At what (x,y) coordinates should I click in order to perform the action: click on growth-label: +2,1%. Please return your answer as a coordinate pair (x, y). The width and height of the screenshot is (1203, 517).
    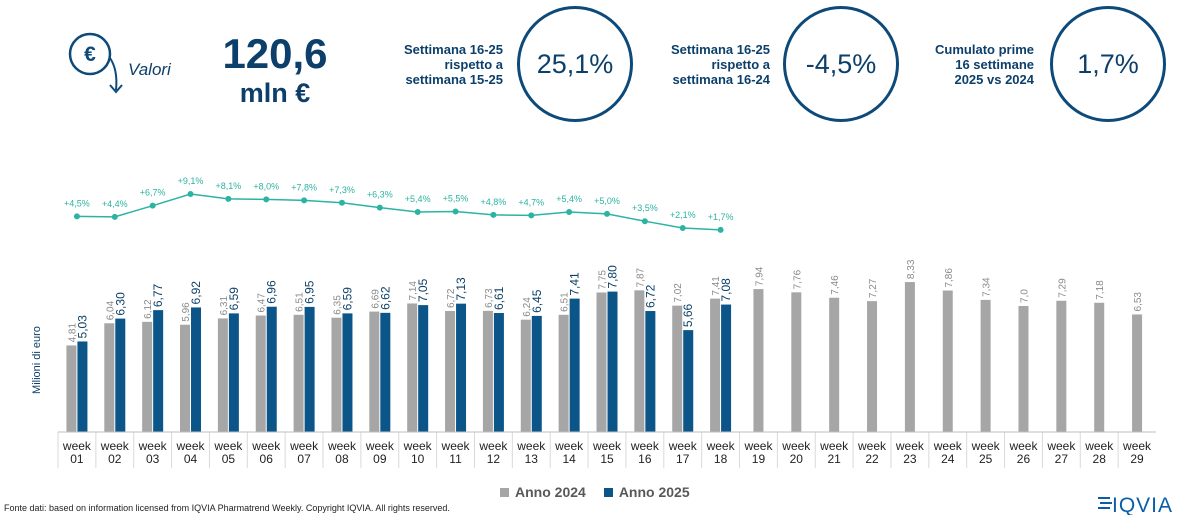
    Looking at the image, I should click on (683, 215).